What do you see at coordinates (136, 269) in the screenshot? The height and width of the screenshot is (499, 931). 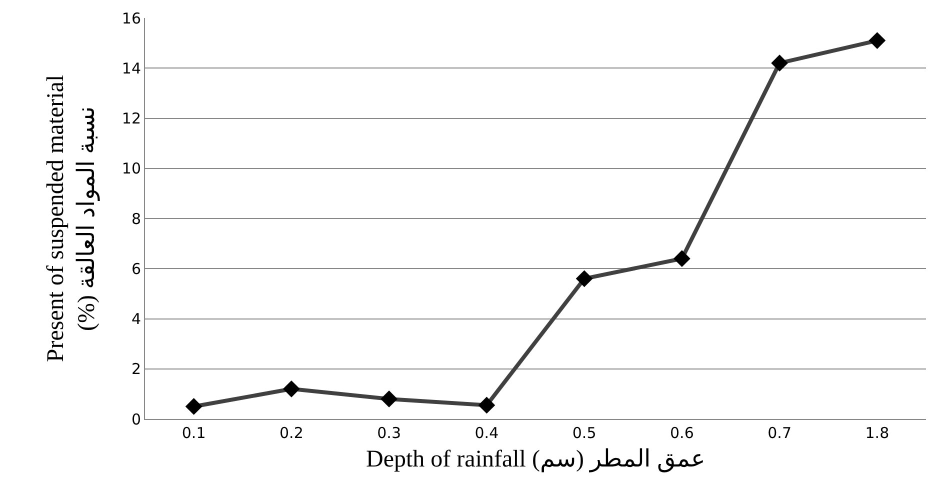 I see `y-tick-label: 6` at bounding box center [136, 269].